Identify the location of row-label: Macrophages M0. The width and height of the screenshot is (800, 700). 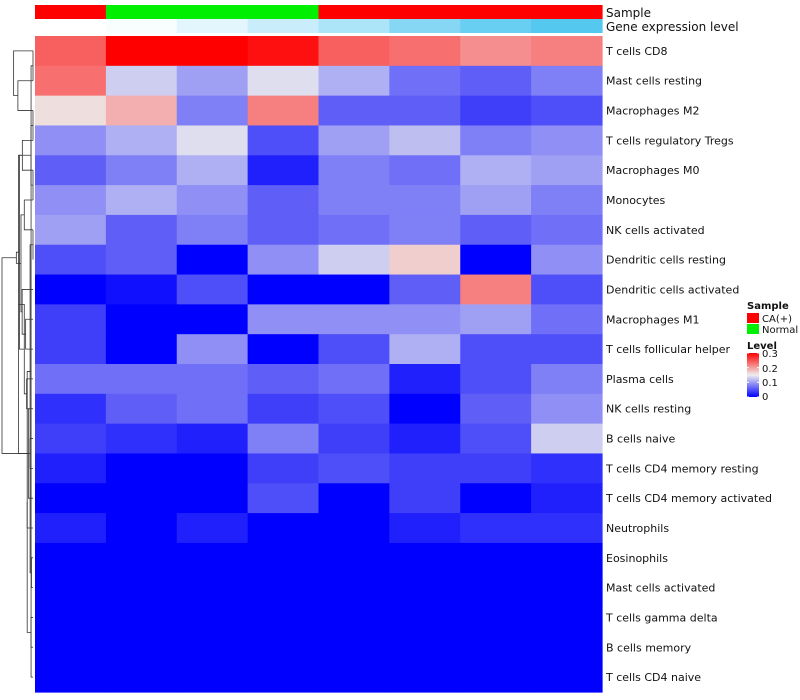
(652, 170).